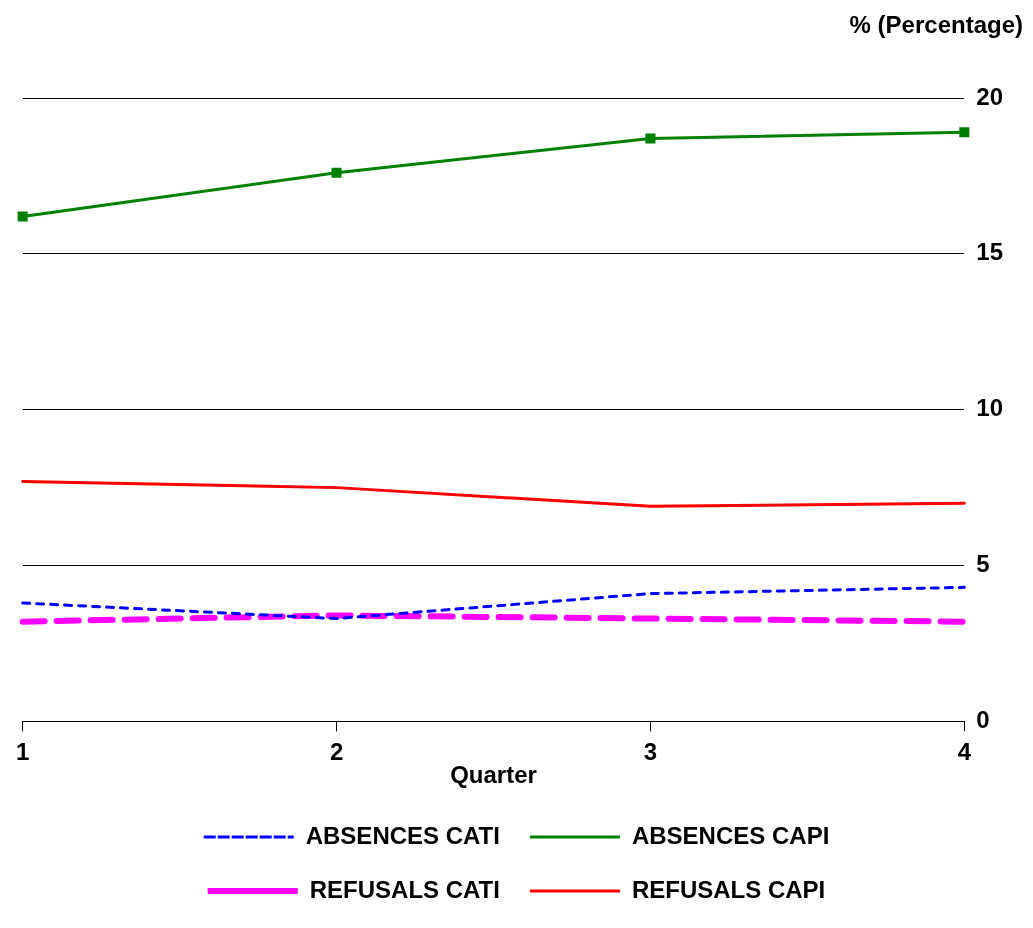  What do you see at coordinates (990, 408) in the screenshot?
I see `y-tick-label: 10` at bounding box center [990, 408].